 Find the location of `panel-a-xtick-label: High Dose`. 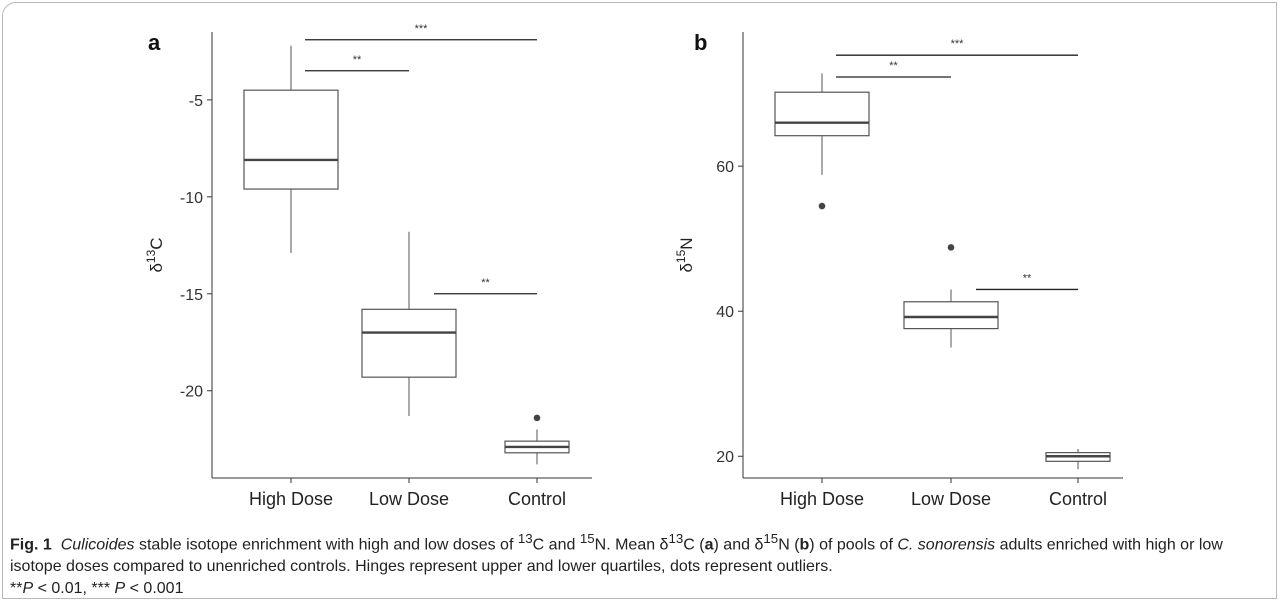

panel-a-xtick-label: High Dose is located at coordinates (291, 499).